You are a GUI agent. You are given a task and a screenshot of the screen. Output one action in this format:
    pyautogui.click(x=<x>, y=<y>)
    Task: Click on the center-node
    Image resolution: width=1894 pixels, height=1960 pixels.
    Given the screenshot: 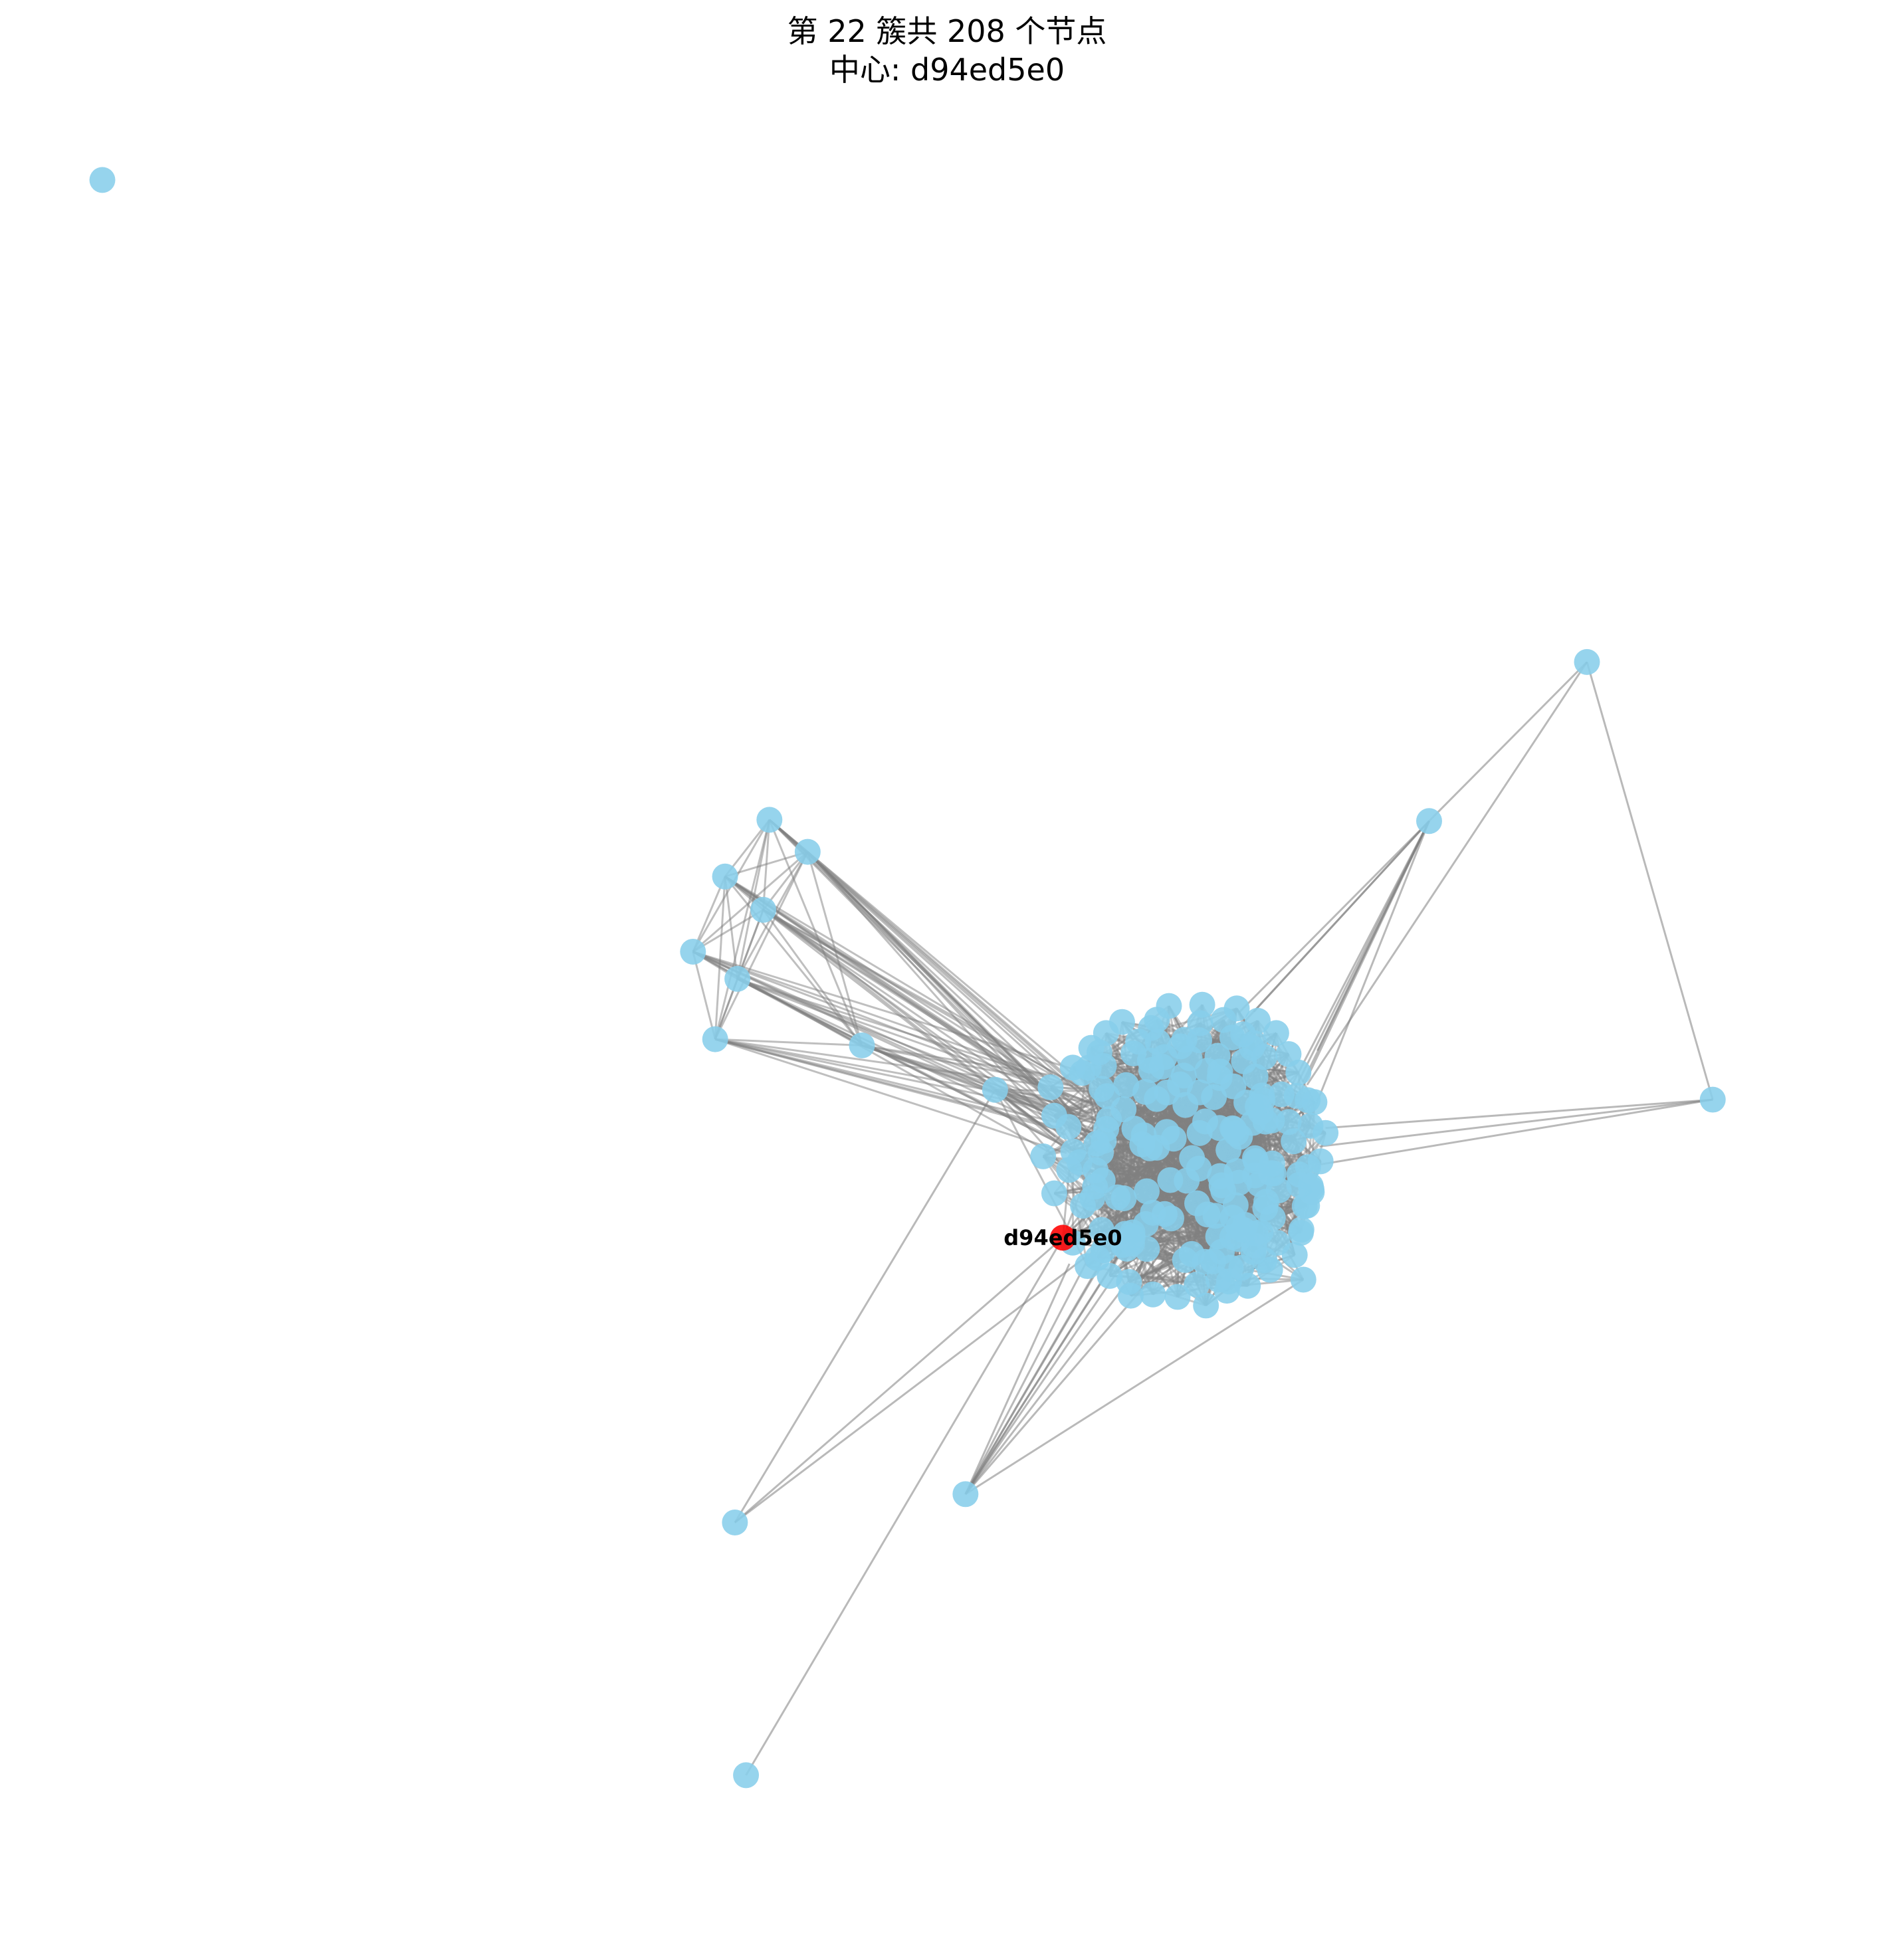 What is the action you would take?
    pyautogui.click(x=1062, y=1238)
    